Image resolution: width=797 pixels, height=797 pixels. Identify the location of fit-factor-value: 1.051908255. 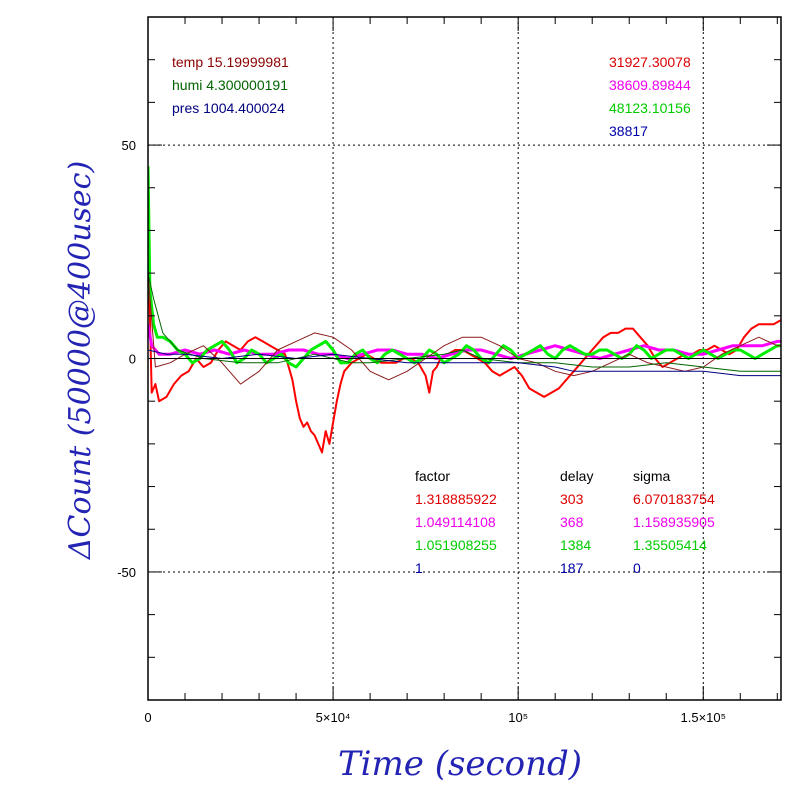
(456, 545).